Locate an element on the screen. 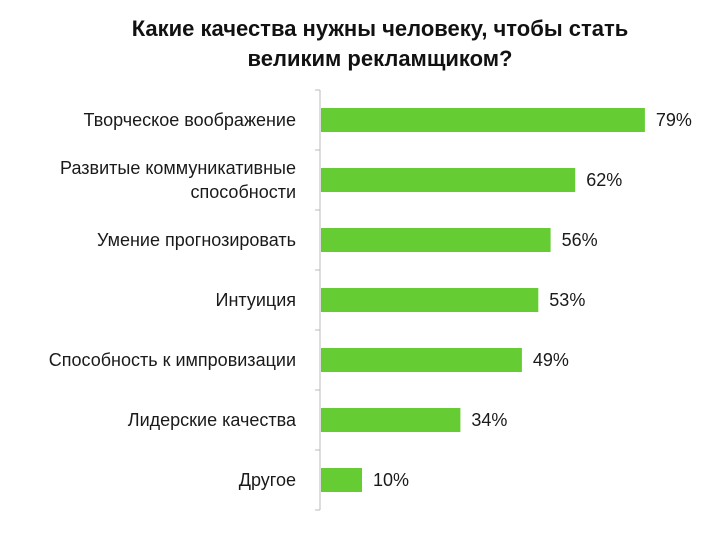 This screenshot has width=720, height=540. value-label: 79% is located at coordinates (674, 120).